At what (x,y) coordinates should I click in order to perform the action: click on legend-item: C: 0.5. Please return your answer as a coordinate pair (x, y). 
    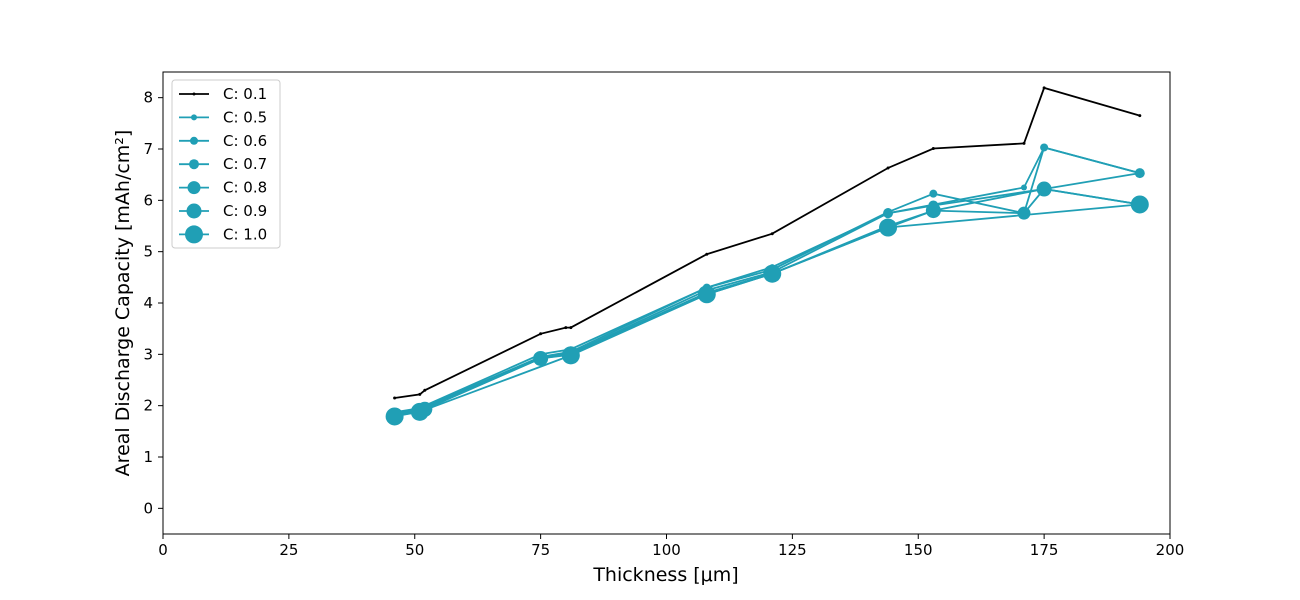
    Looking at the image, I should click on (223, 117).